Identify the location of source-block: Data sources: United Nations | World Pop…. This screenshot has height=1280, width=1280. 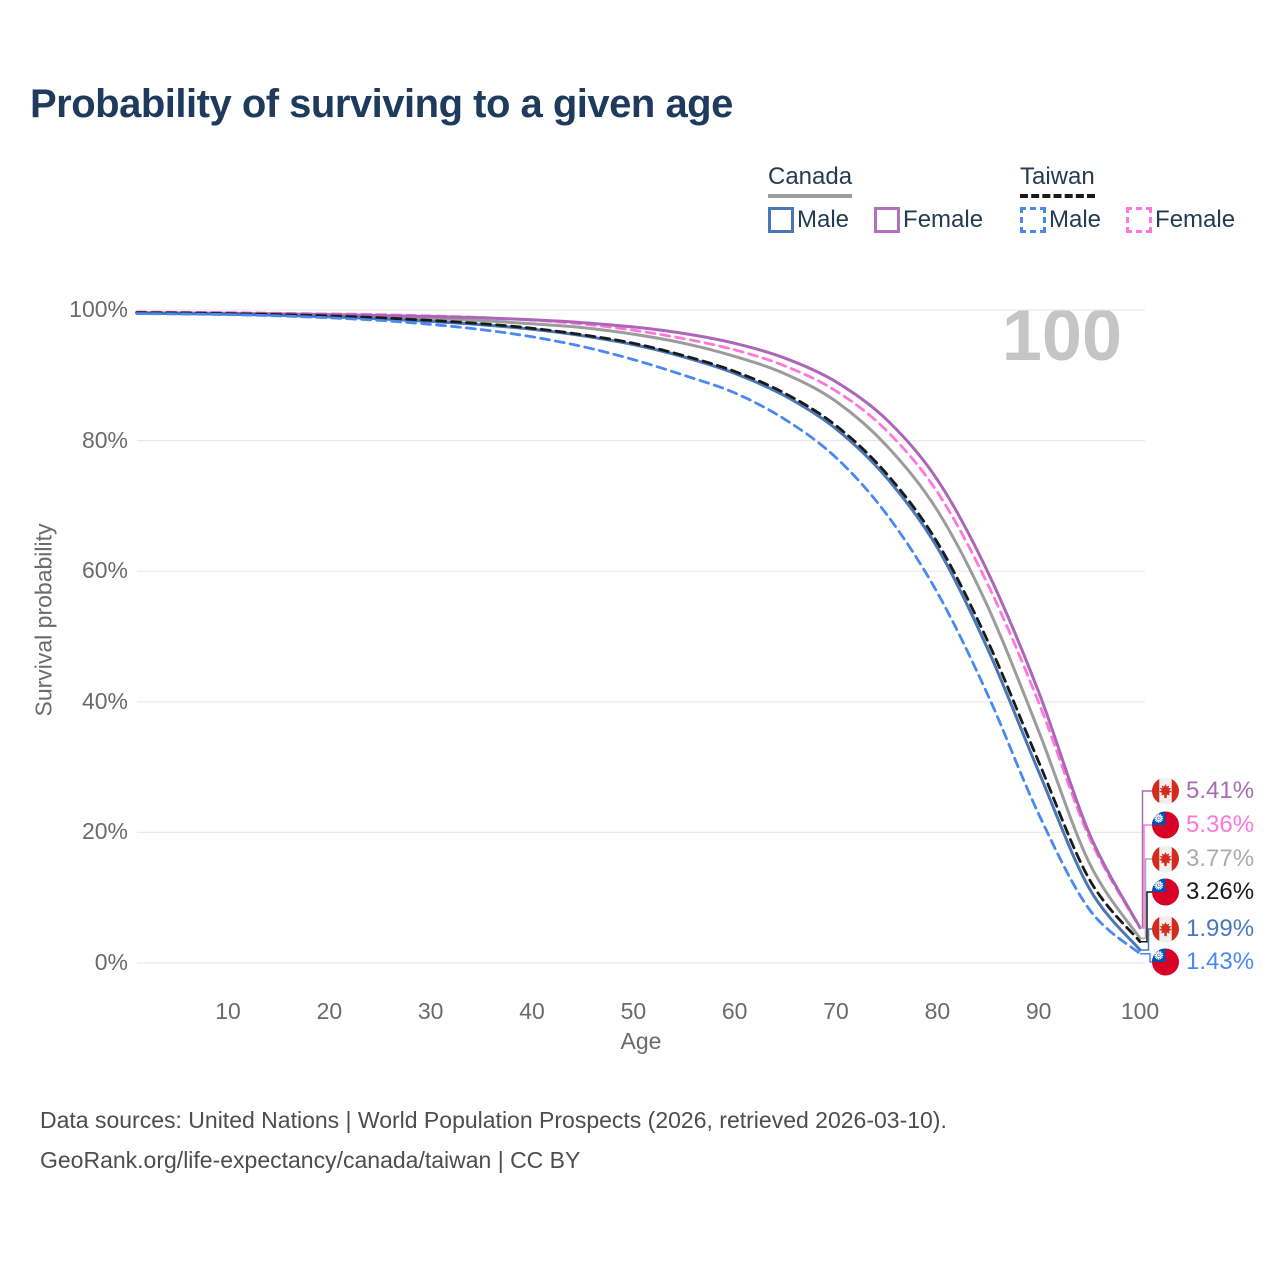
(493, 1140).